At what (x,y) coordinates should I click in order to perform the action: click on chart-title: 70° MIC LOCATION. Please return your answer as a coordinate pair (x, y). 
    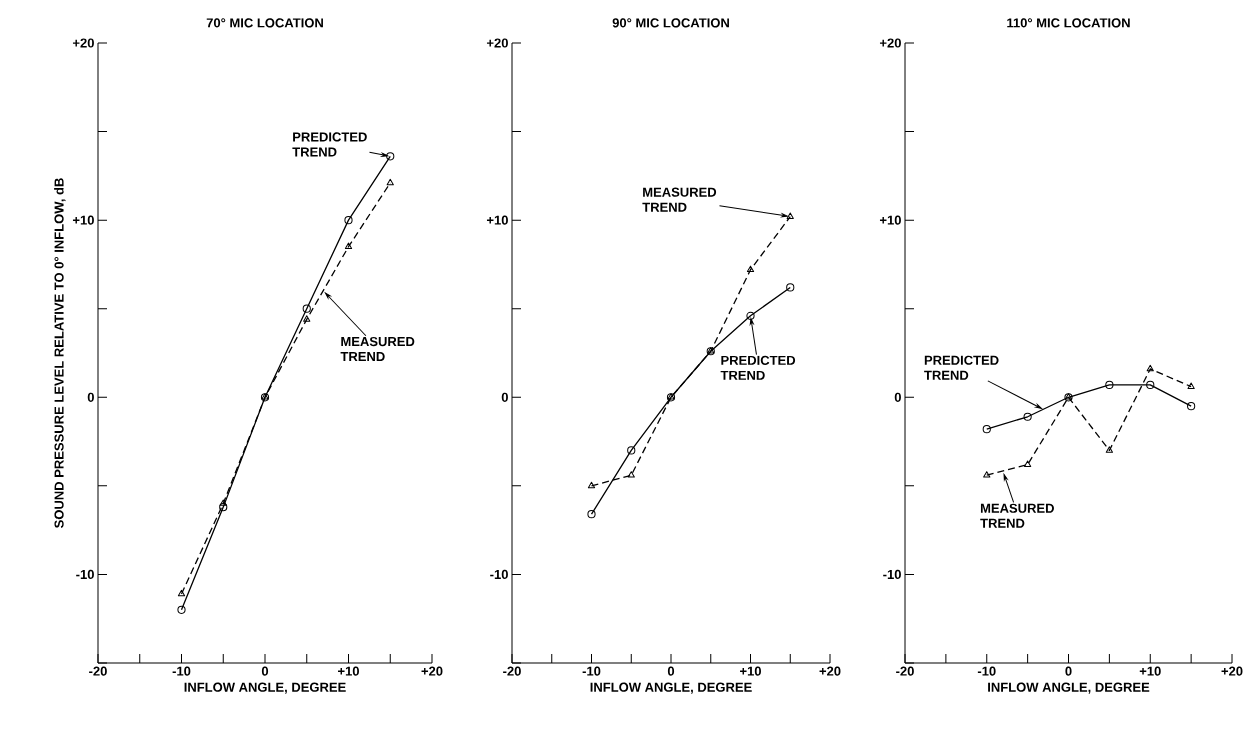
    Looking at the image, I should click on (264, 23).